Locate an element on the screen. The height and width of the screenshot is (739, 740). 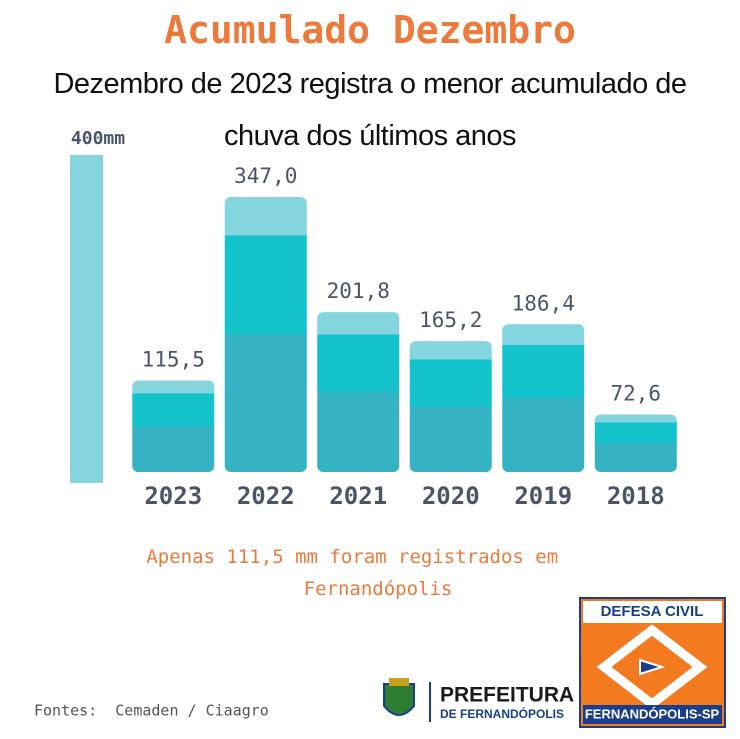
prefeitura-logo: PREFEITURA DE FERNANDÓPOLIS is located at coordinates (478, 700).